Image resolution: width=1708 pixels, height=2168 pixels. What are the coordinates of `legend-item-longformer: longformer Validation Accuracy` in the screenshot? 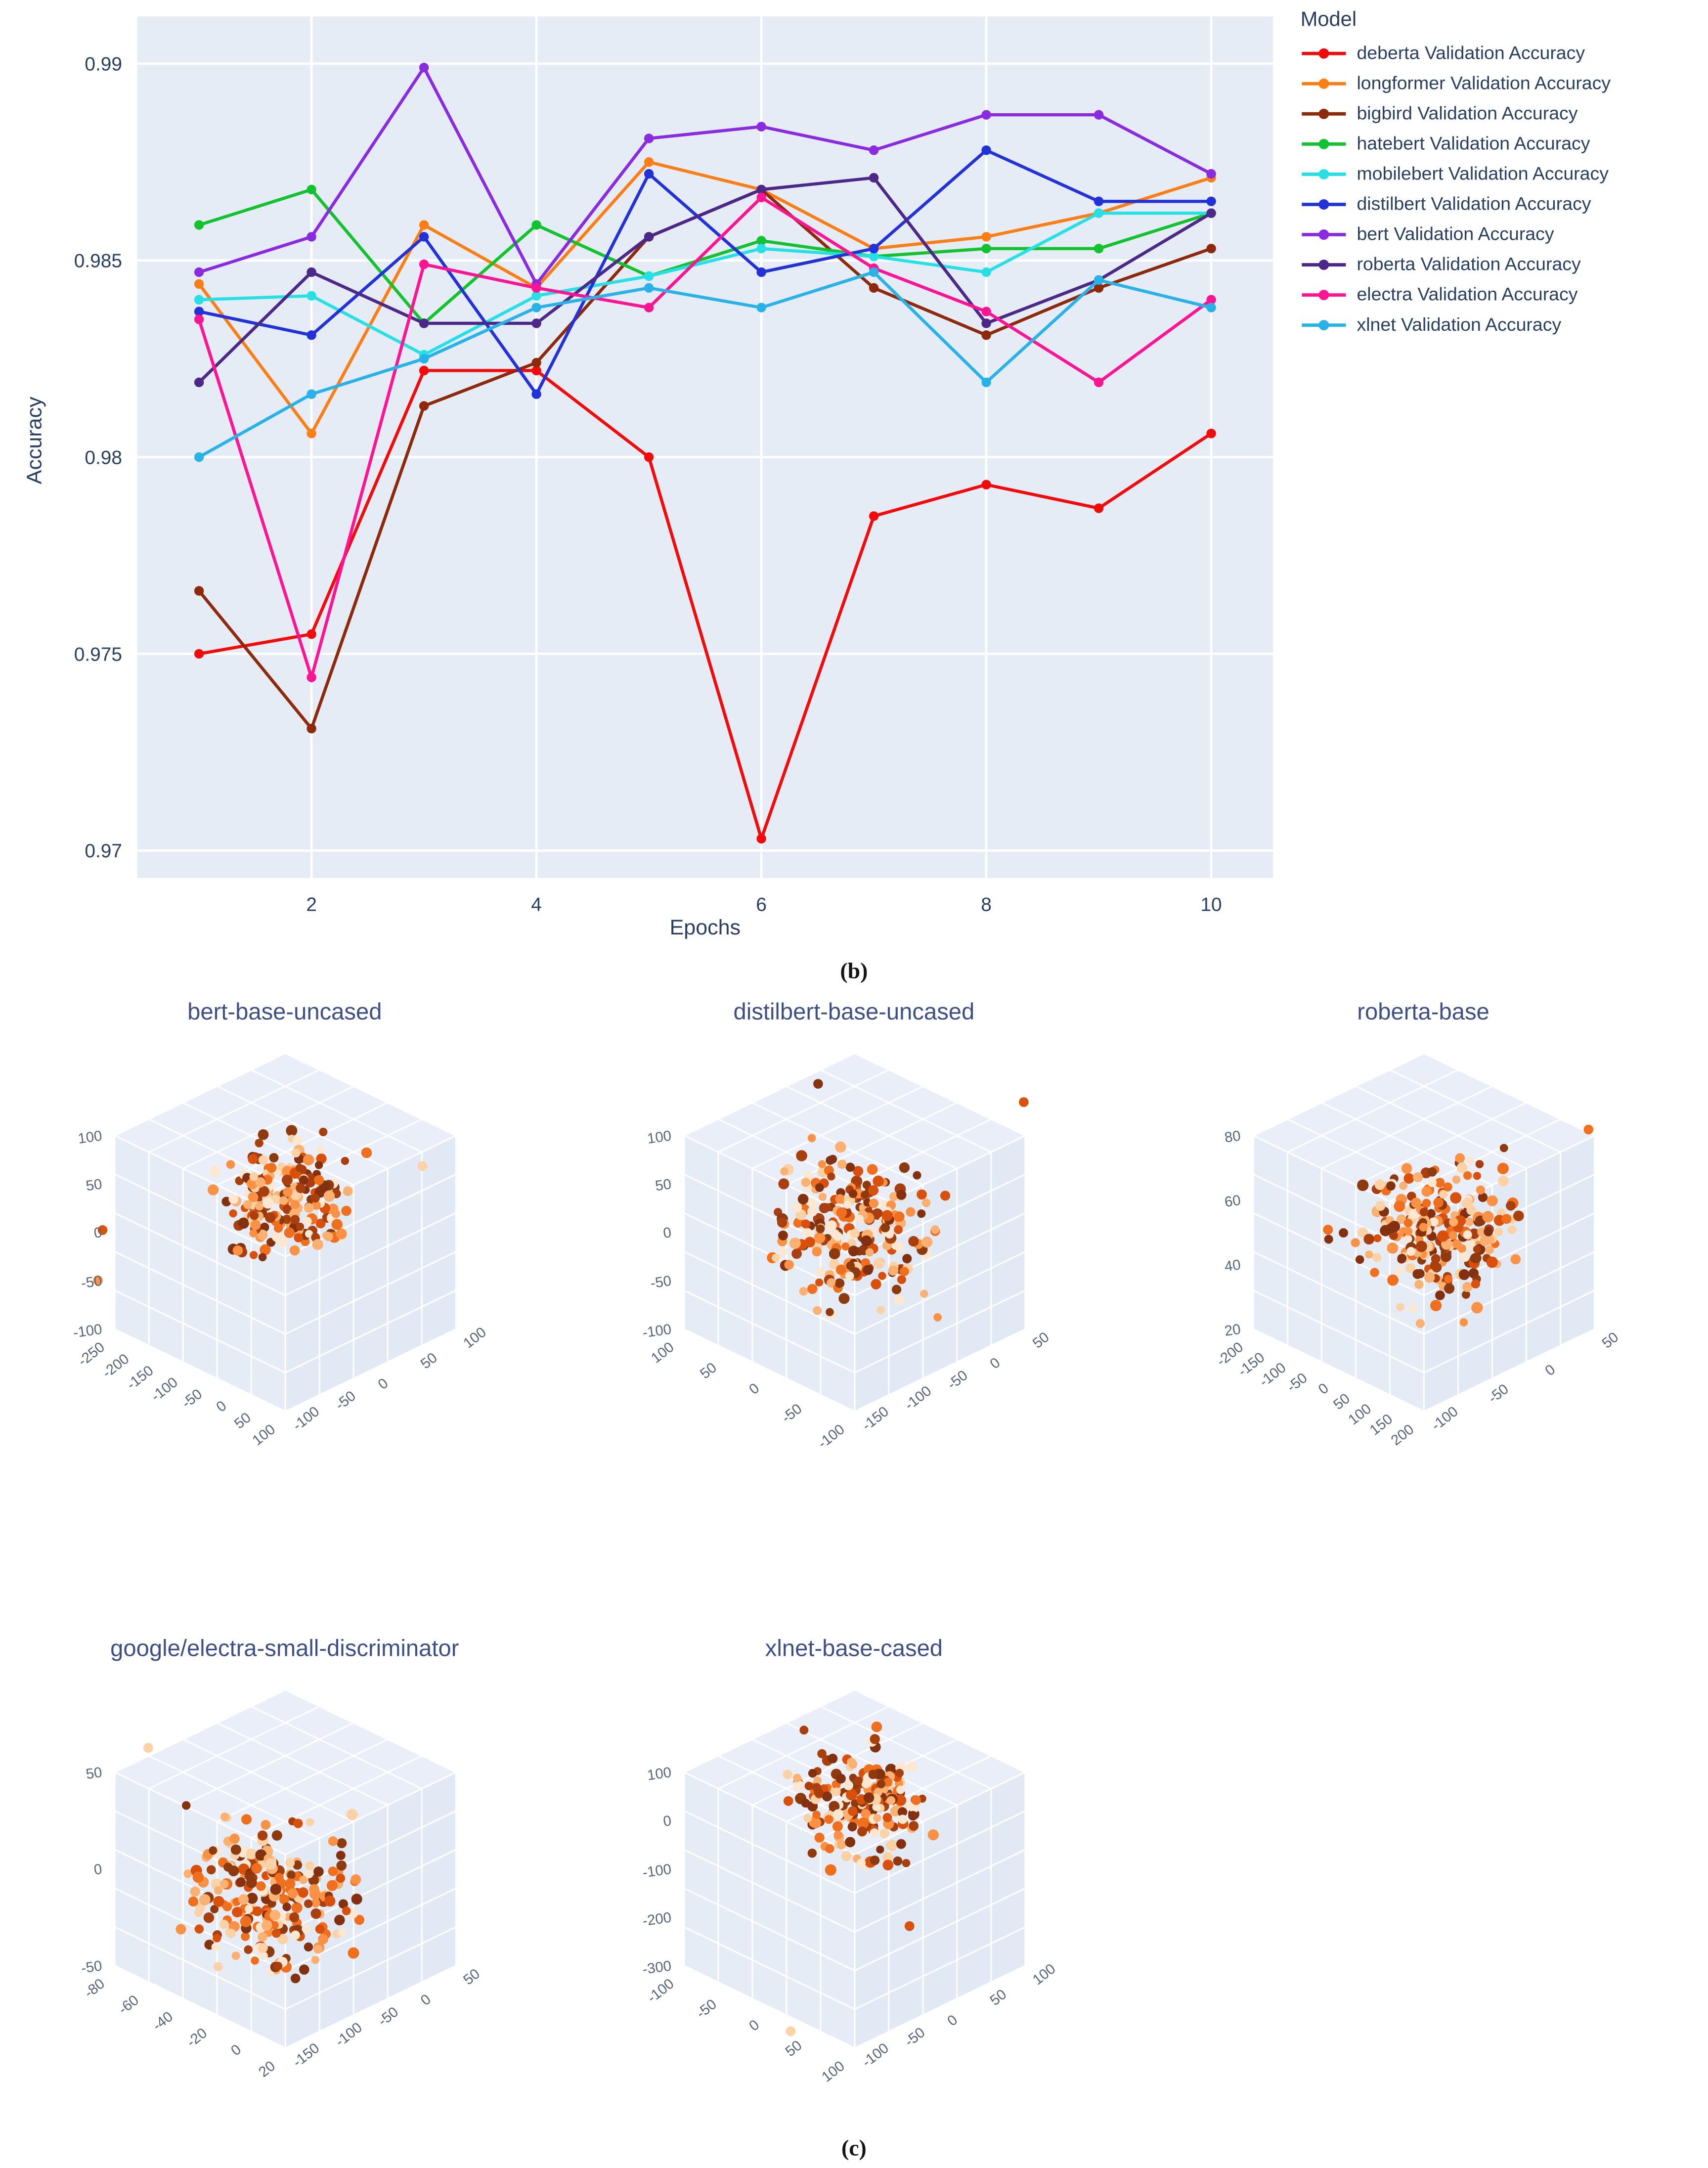 It's located at (1502, 84).